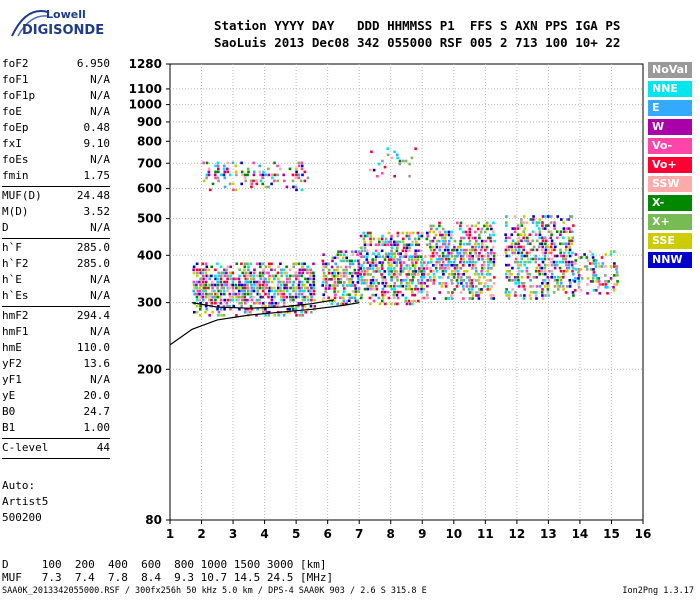 This screenshot has height=600, width=700. Describe the element at coordinates (9, 395) in the screenshot. I see `param-name: yE` at that location.